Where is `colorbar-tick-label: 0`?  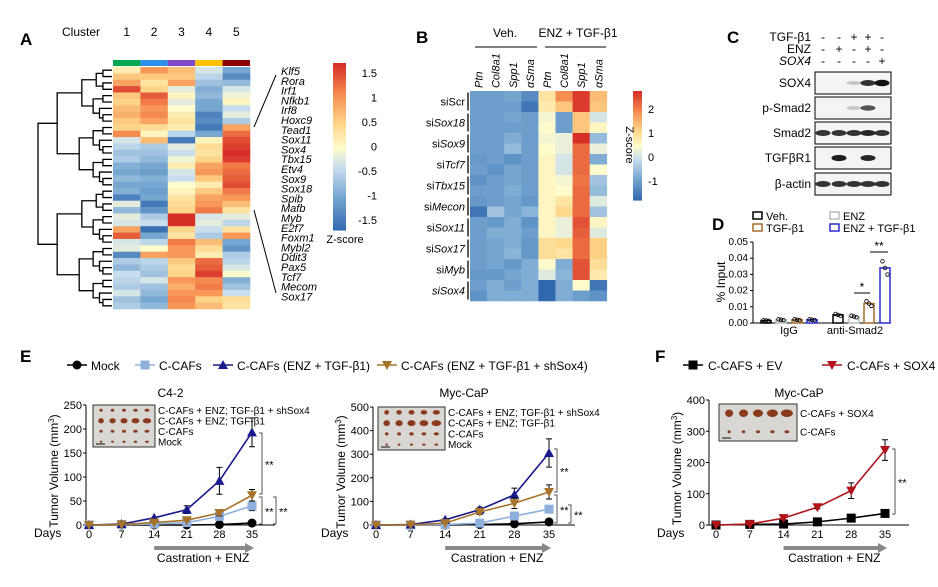
colorbar-tick-label: 0 is located at coordinates (374, 148).